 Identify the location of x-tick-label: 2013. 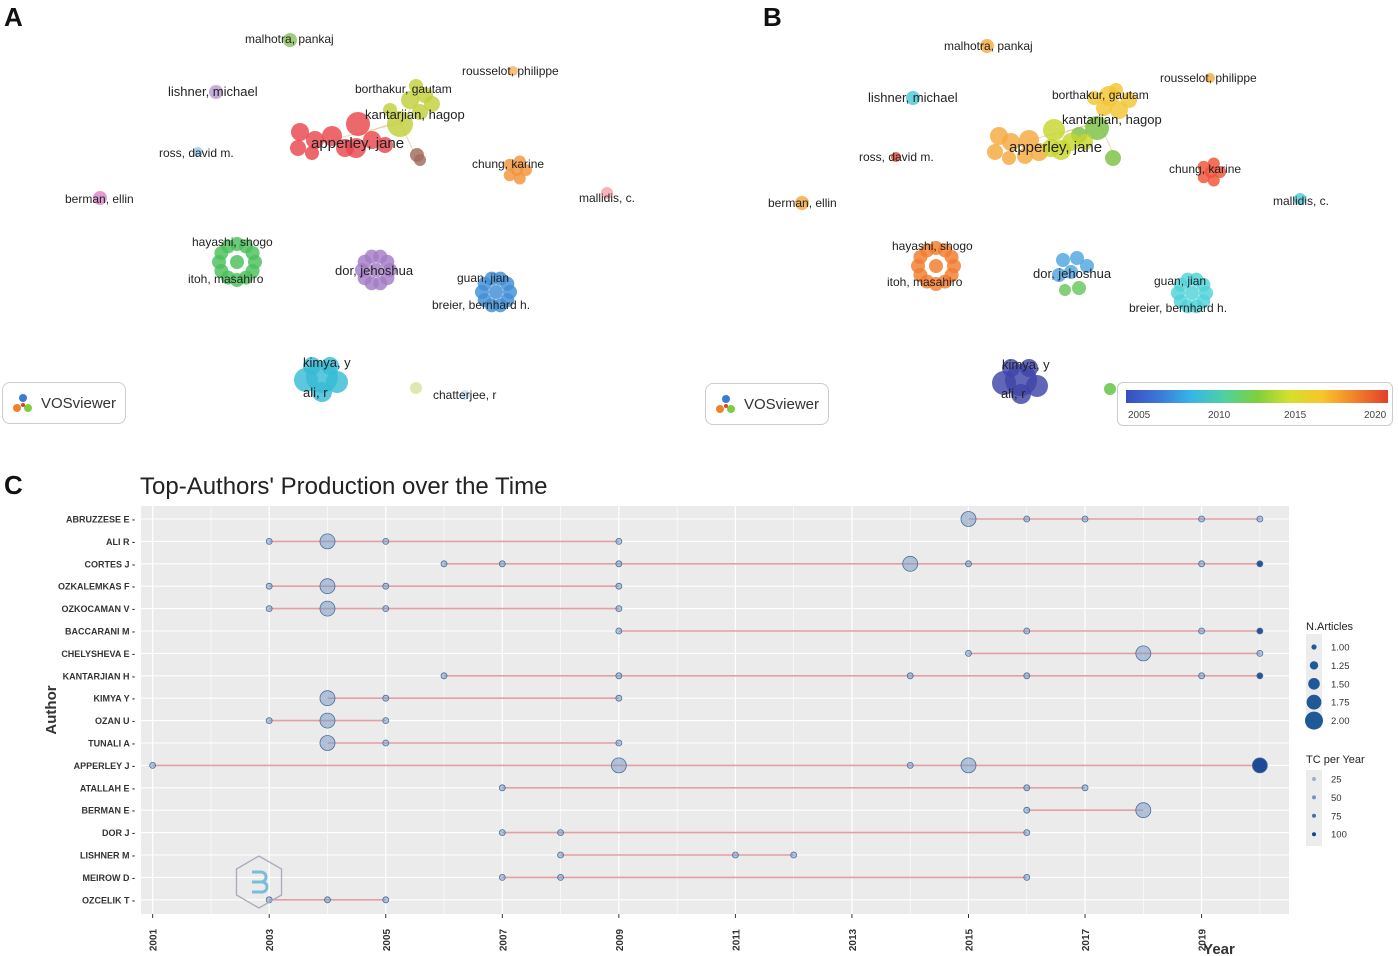
(853, 939).